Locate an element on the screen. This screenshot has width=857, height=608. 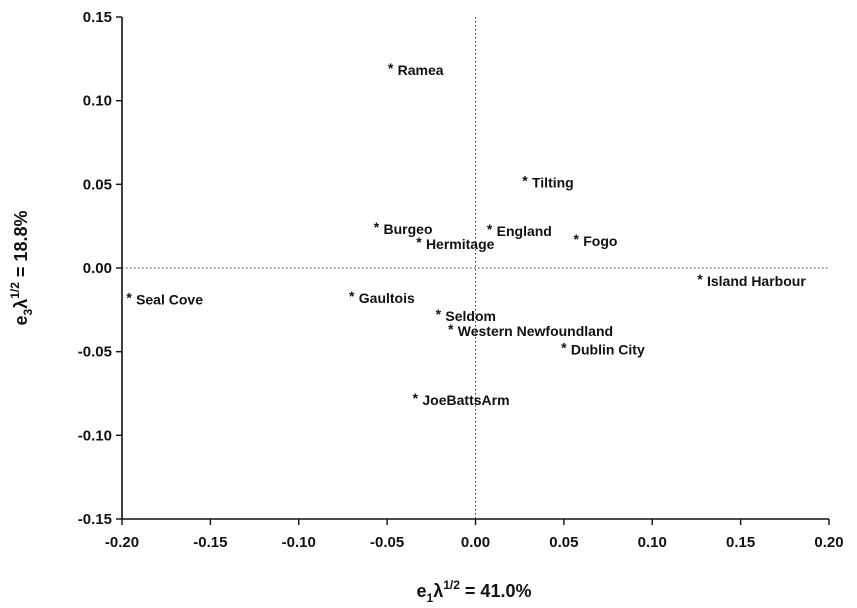
y-tick-label: 0.05 is located at coordinates (97, 184).